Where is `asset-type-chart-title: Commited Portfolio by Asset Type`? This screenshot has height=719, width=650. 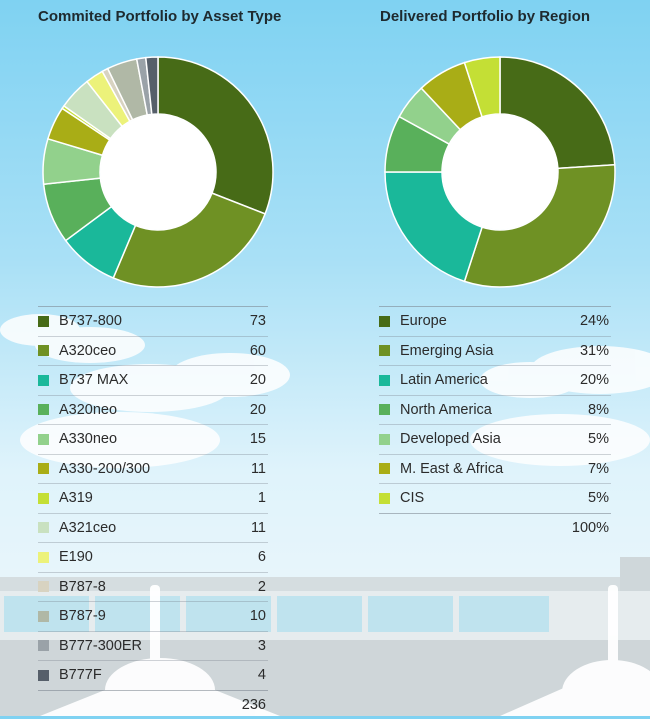 asset-type-chart-title: Commited Portfolio by Asset Type is located at coordinates (159, 16).